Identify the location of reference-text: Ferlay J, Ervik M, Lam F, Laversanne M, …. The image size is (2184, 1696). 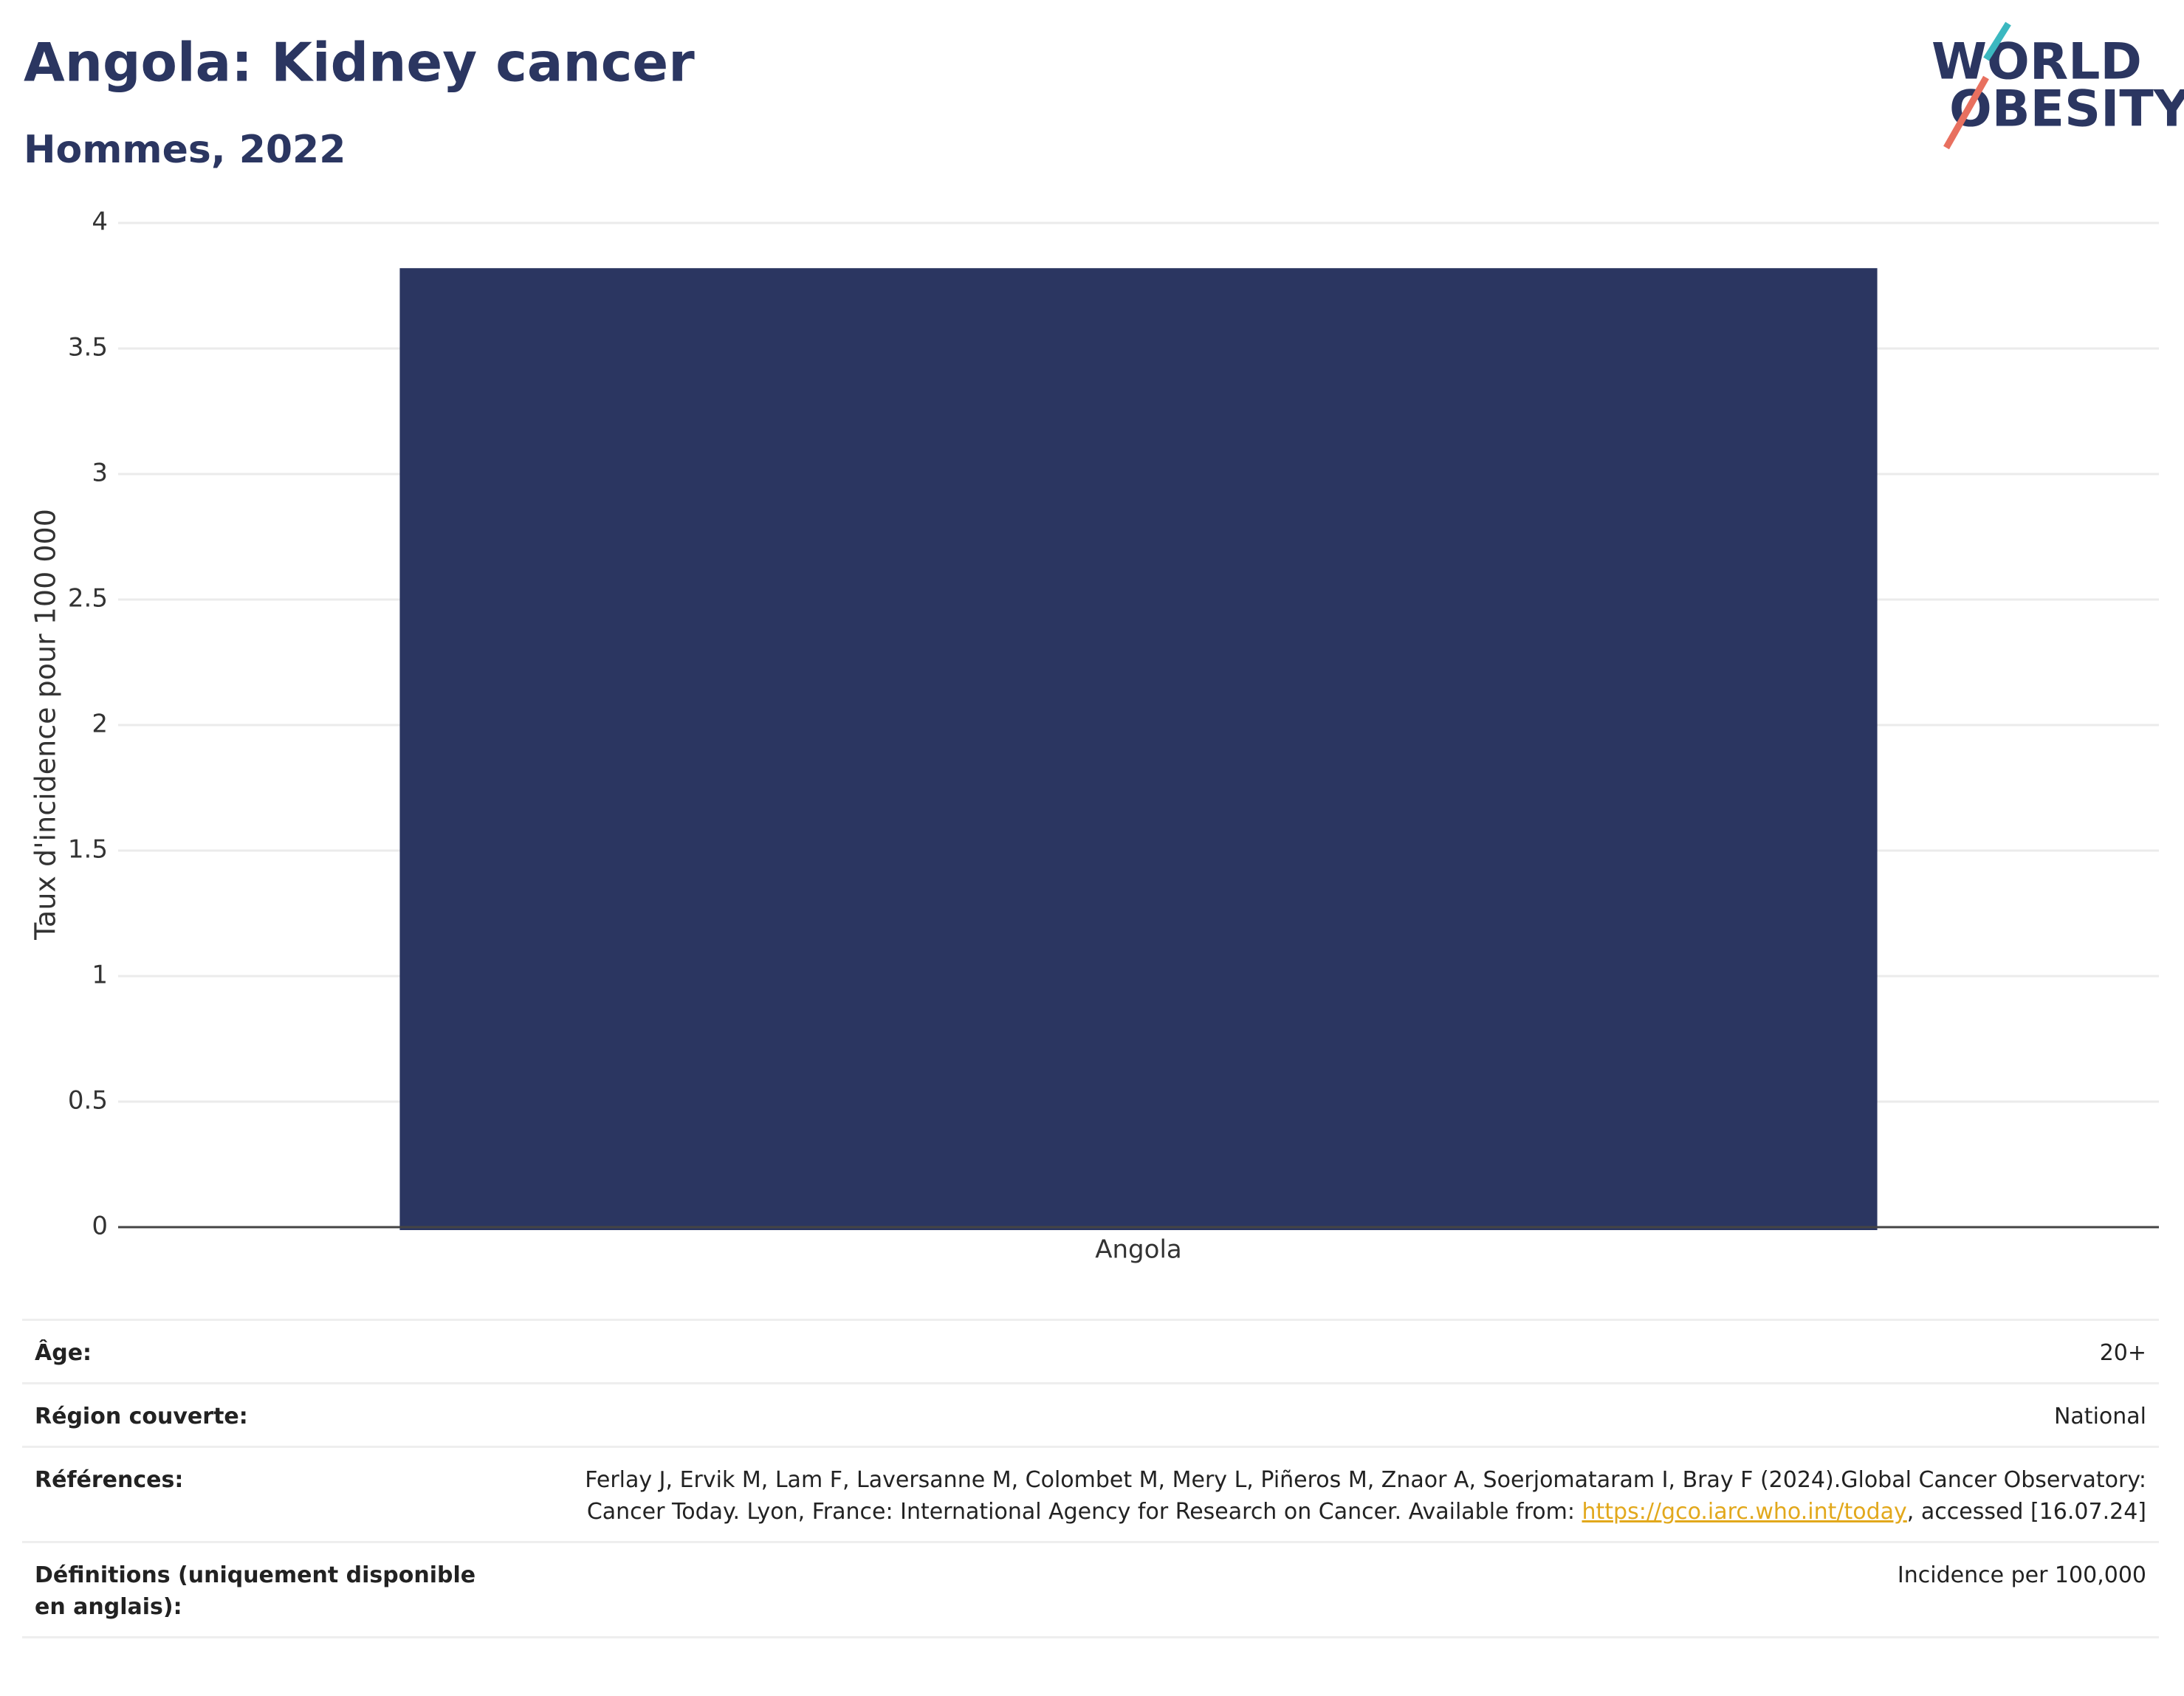
(1366, 1496).